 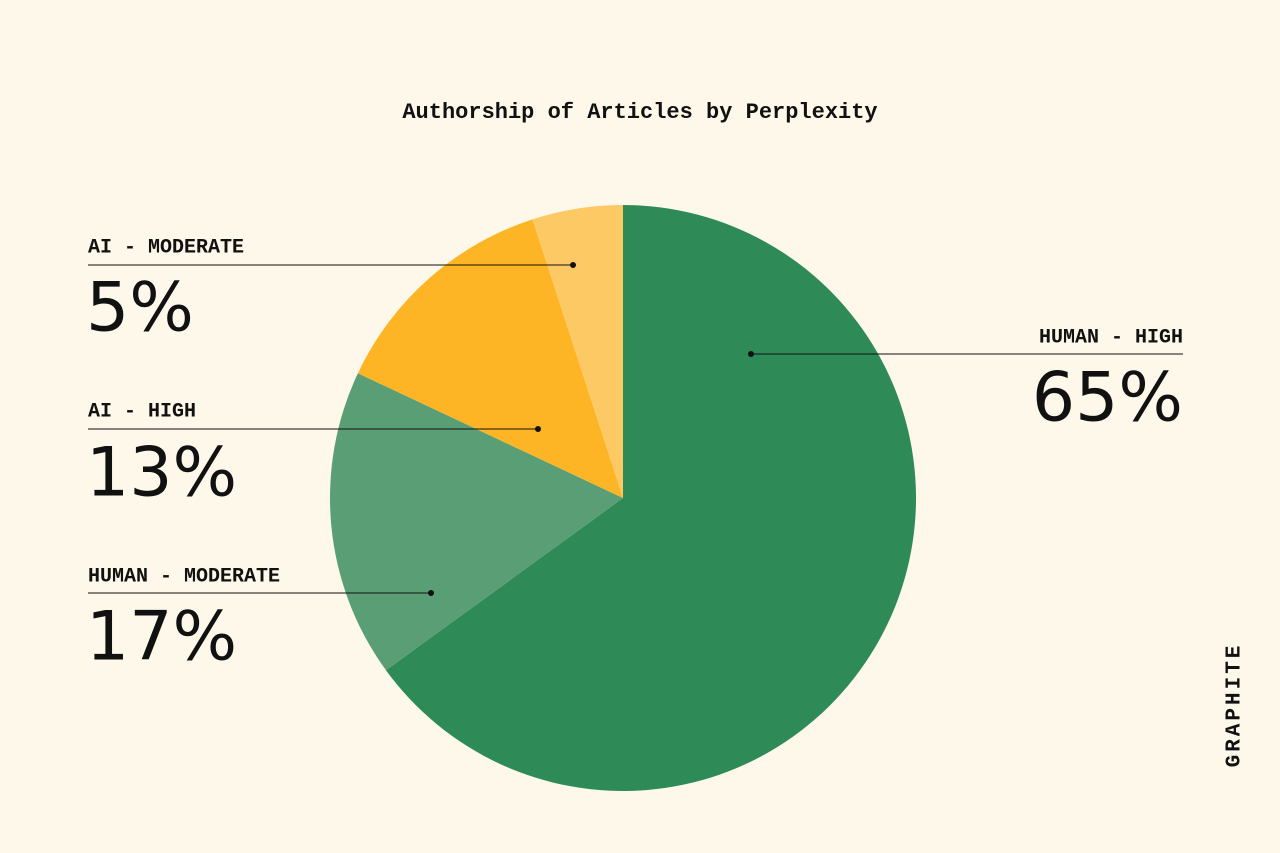 What do you see at coordinates (161, 473) in the screenshot?
I see `data-label: 13%` at bounding box center [161, 473].